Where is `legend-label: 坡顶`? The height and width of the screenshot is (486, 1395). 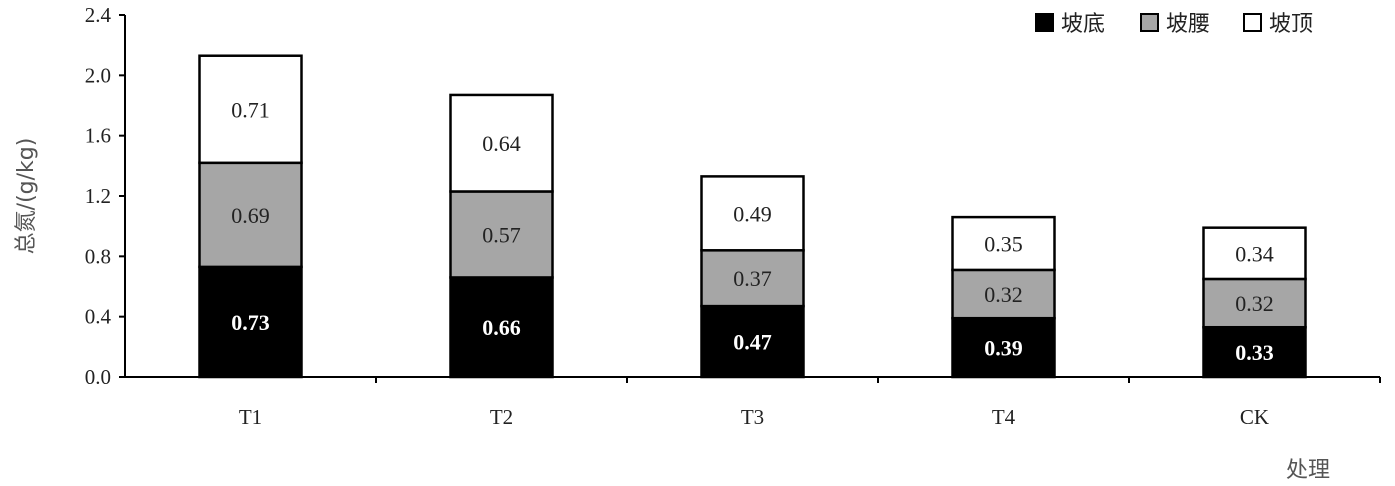 legend-label: 坡顶 is located at coordinates (1291, 24).